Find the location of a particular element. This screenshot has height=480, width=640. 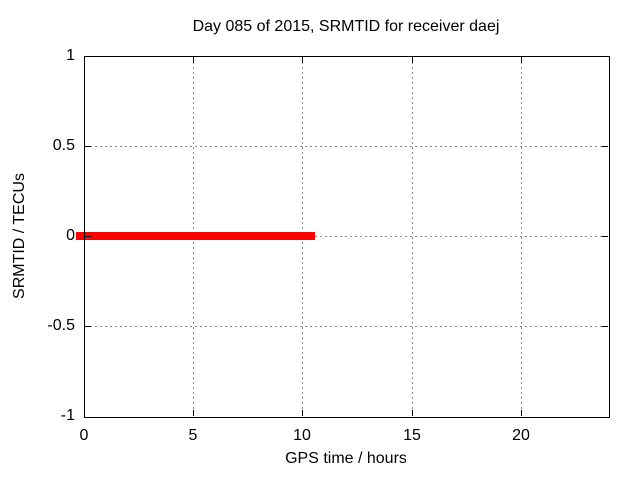

y-tick-label: -0.5 is located at coordinates (61, 325).